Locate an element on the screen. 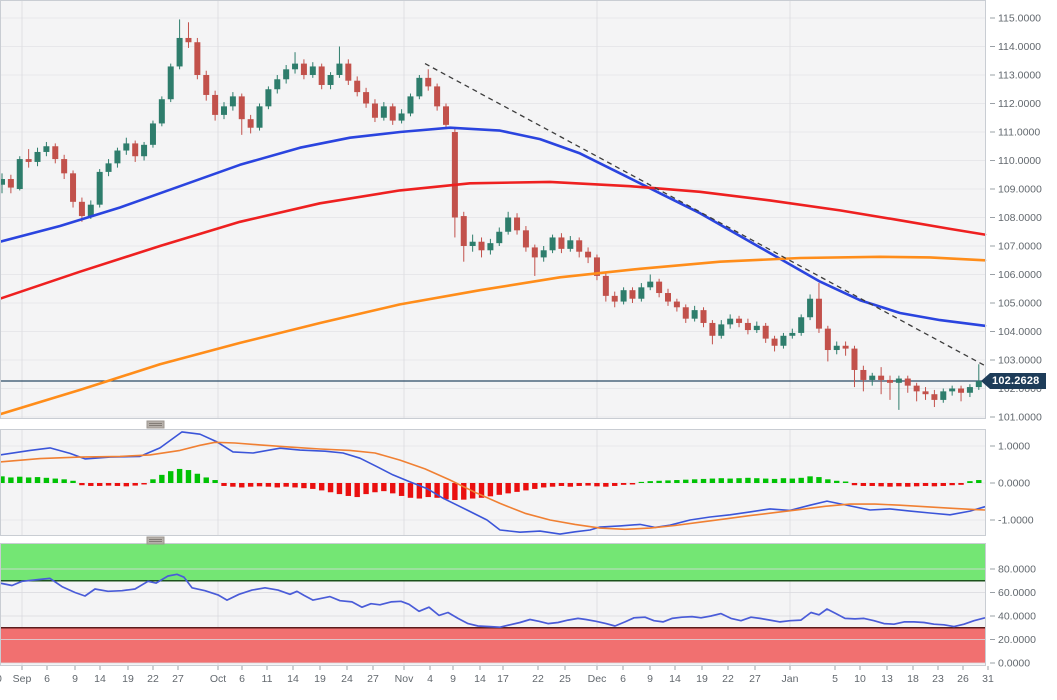 The image size is (1057, 700). date-label: 9 is located at coordinates (75, 679).